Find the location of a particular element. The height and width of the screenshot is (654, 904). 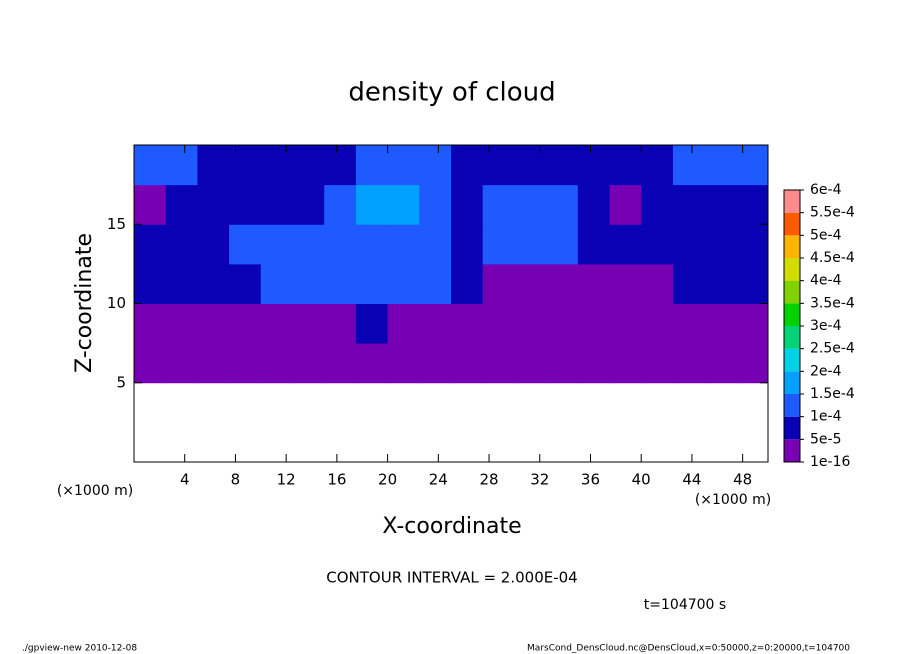

colorbar-label: 6e-4 is located at coordinates (826, 190).